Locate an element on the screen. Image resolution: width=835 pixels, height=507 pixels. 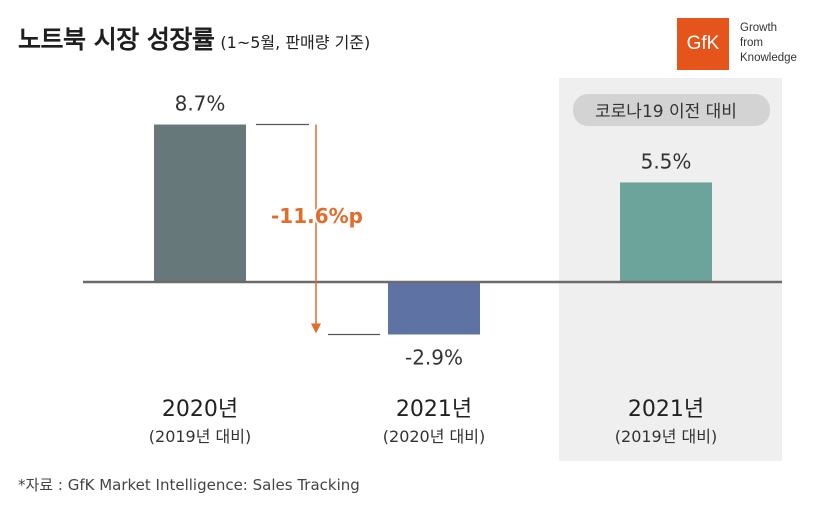
tagline-line: Growth is located at coordinates (759, 28).